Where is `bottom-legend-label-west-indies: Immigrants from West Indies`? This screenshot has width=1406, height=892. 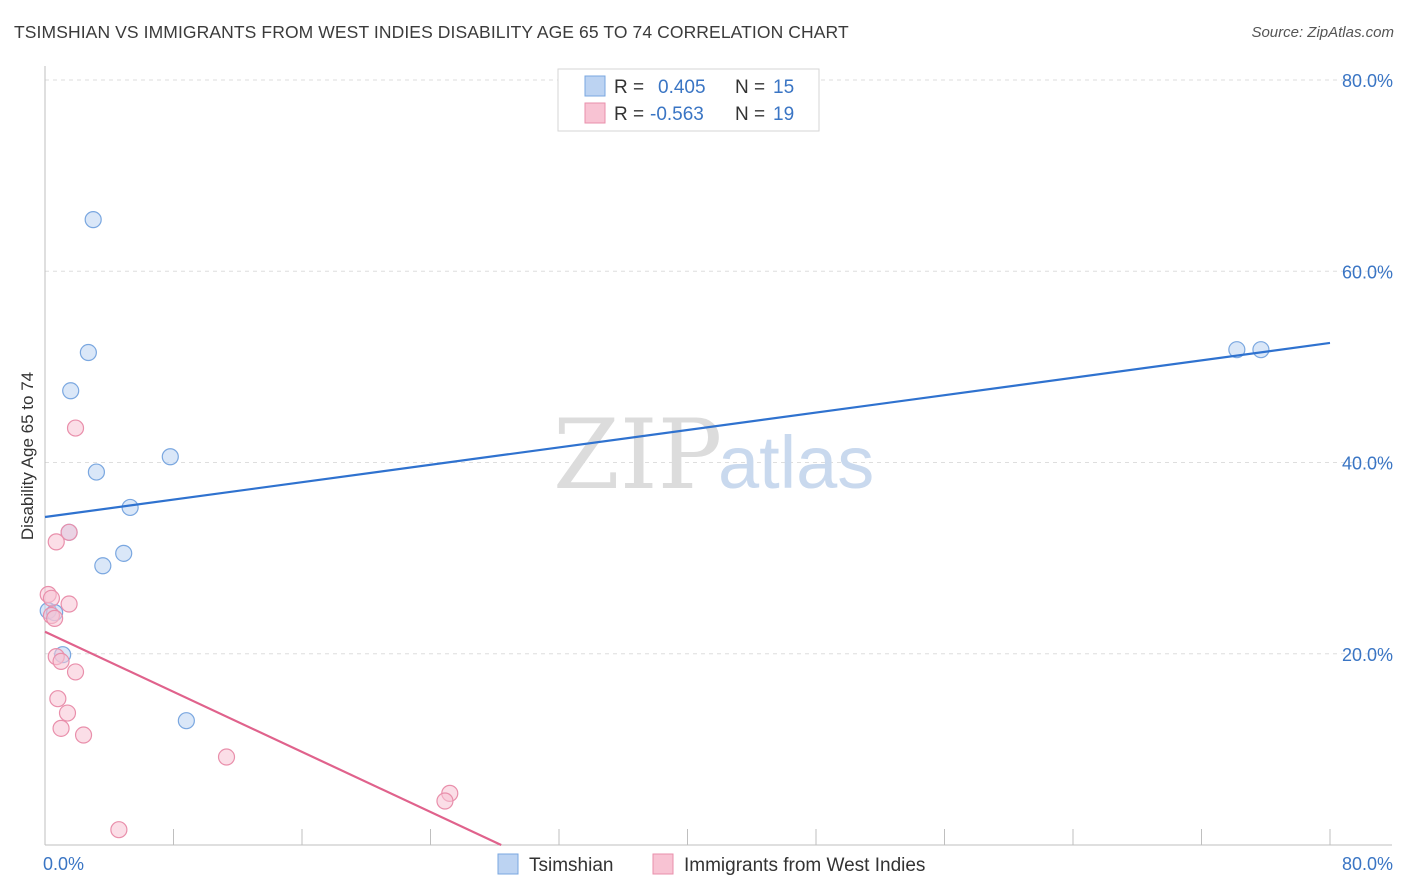
bottom-legend-label-west-indies: Immigrants from West Indies is located at coordinates (804, 865).